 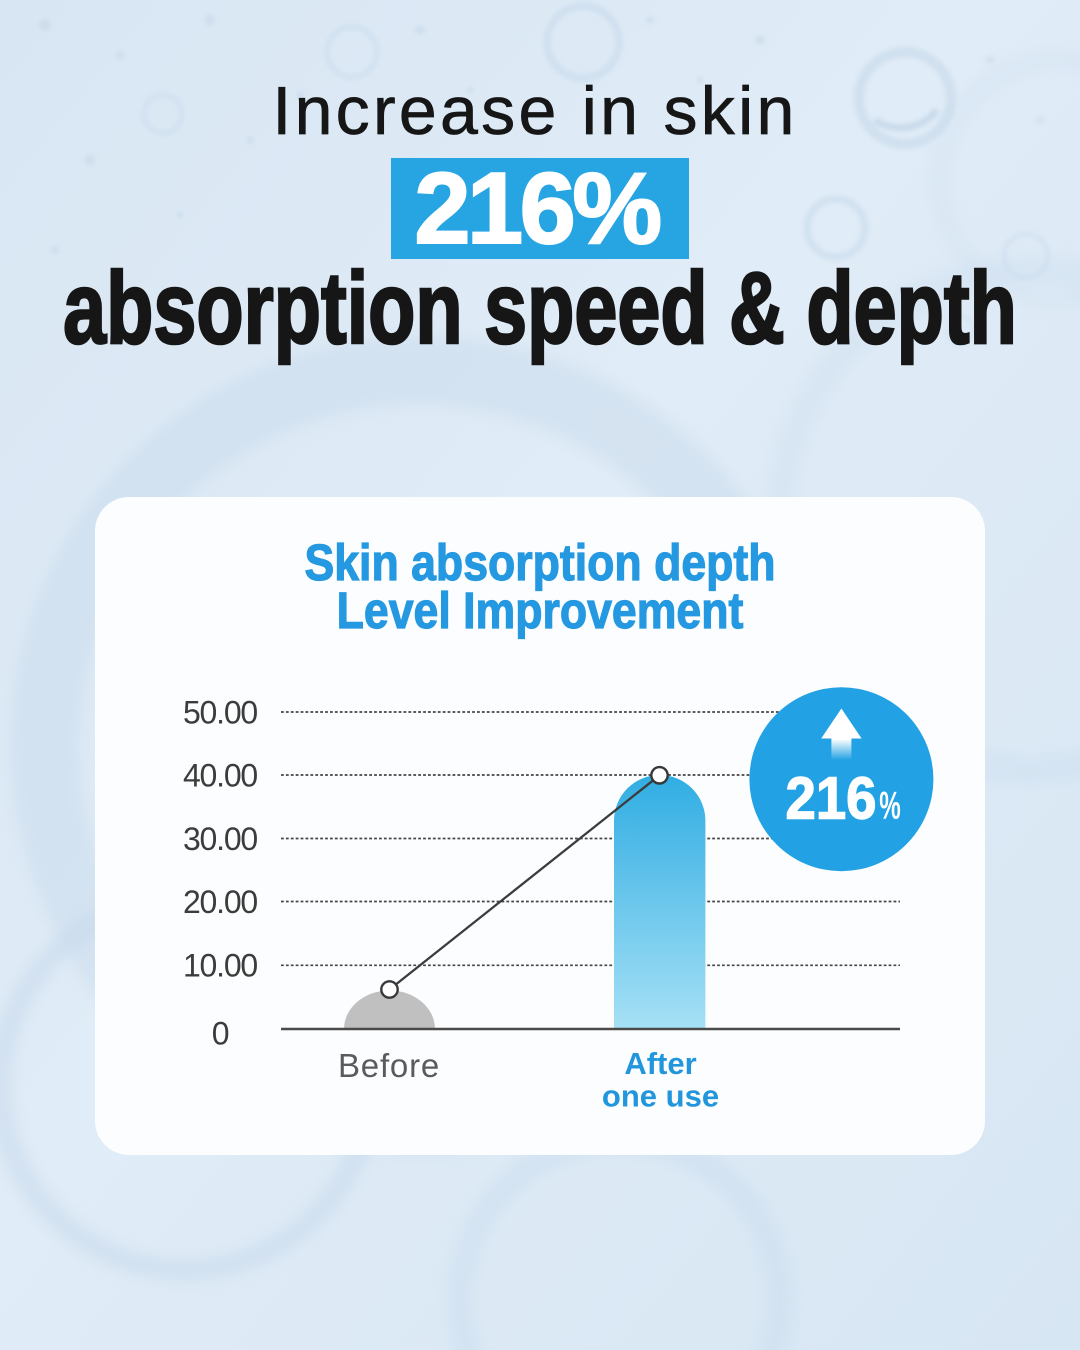 What do you see at coordinates (220, 966) in the screenshot?
I see `svg-text: 10.00` at bounding box center [220, 966].